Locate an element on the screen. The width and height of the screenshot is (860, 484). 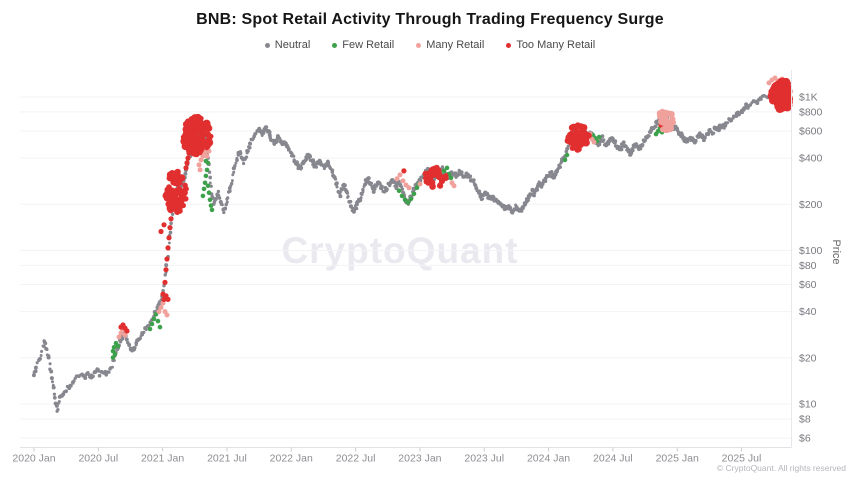
legend-item-few_retail: Few Retail is located at coordinates (363, 45).